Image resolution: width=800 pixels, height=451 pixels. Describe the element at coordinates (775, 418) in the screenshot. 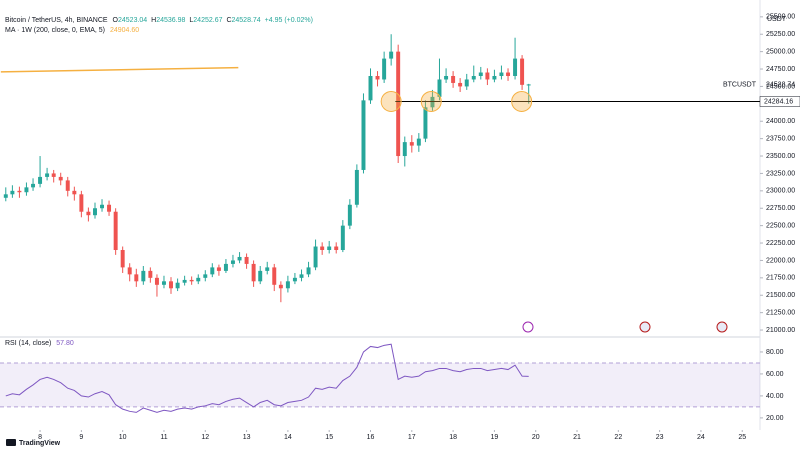

I see `rsi-y-tick-label: 20.00` at that location.